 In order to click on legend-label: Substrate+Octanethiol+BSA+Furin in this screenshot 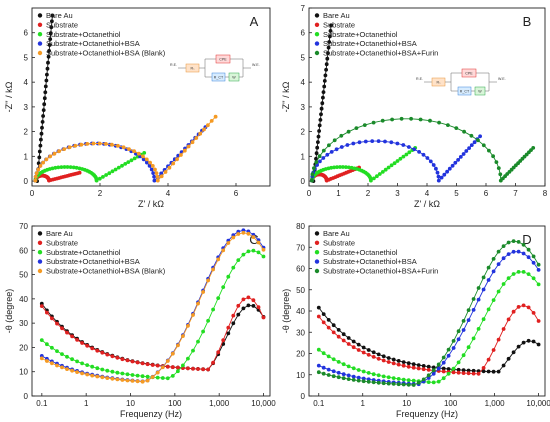, I will do `click(380, 271)`.